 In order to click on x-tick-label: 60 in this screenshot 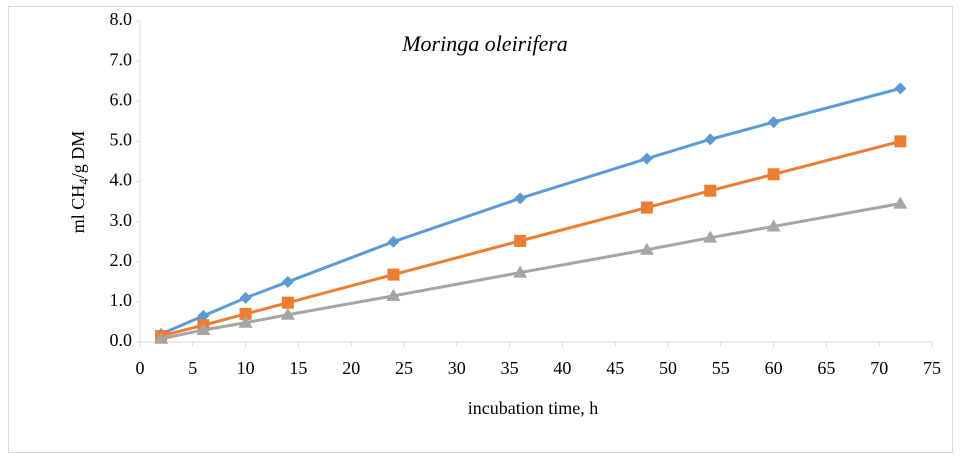, I will do `click(774, 368)`.